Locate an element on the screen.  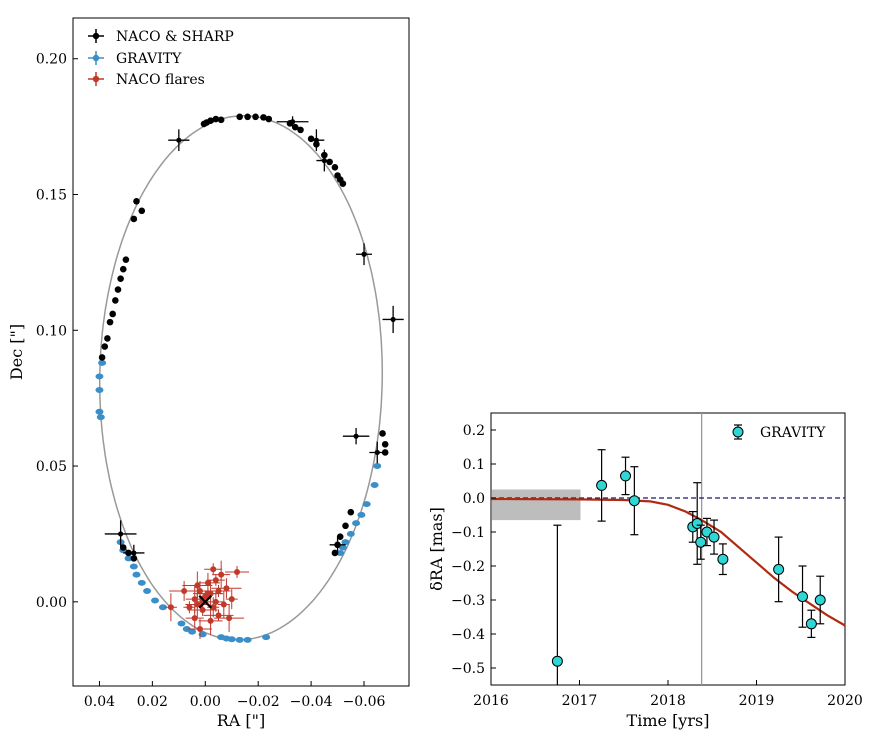
gravity-residuals is located at coordinates (688, 567).